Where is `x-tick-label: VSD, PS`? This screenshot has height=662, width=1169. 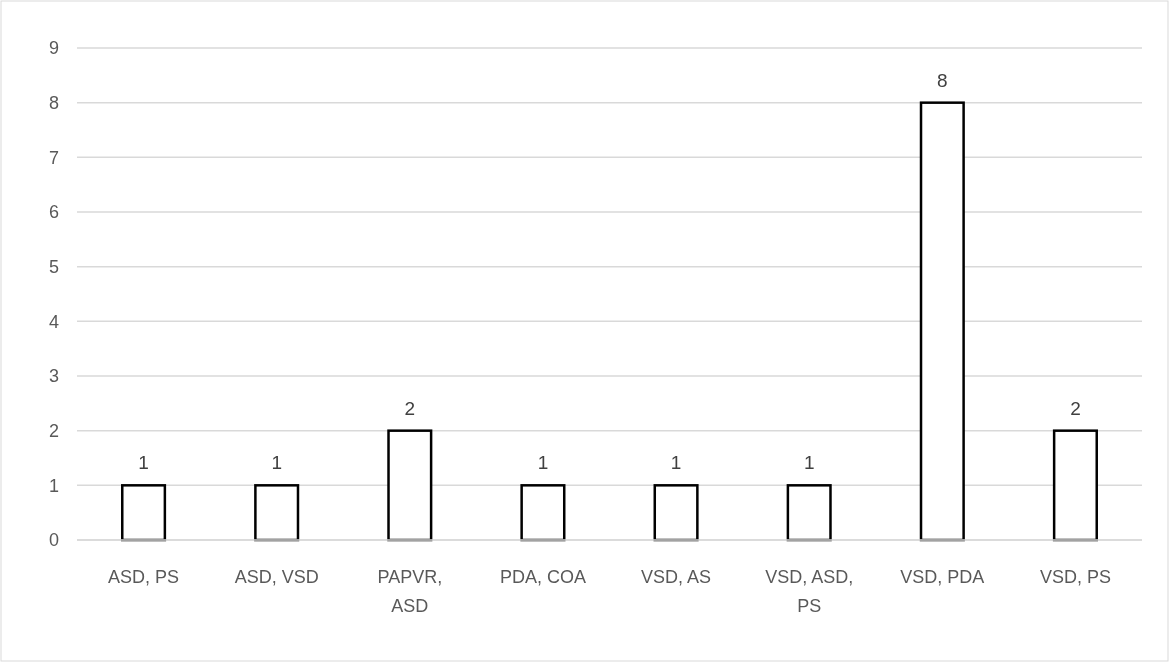 x-tick-label: VSD, PS is located at coordinates (1075, 576).